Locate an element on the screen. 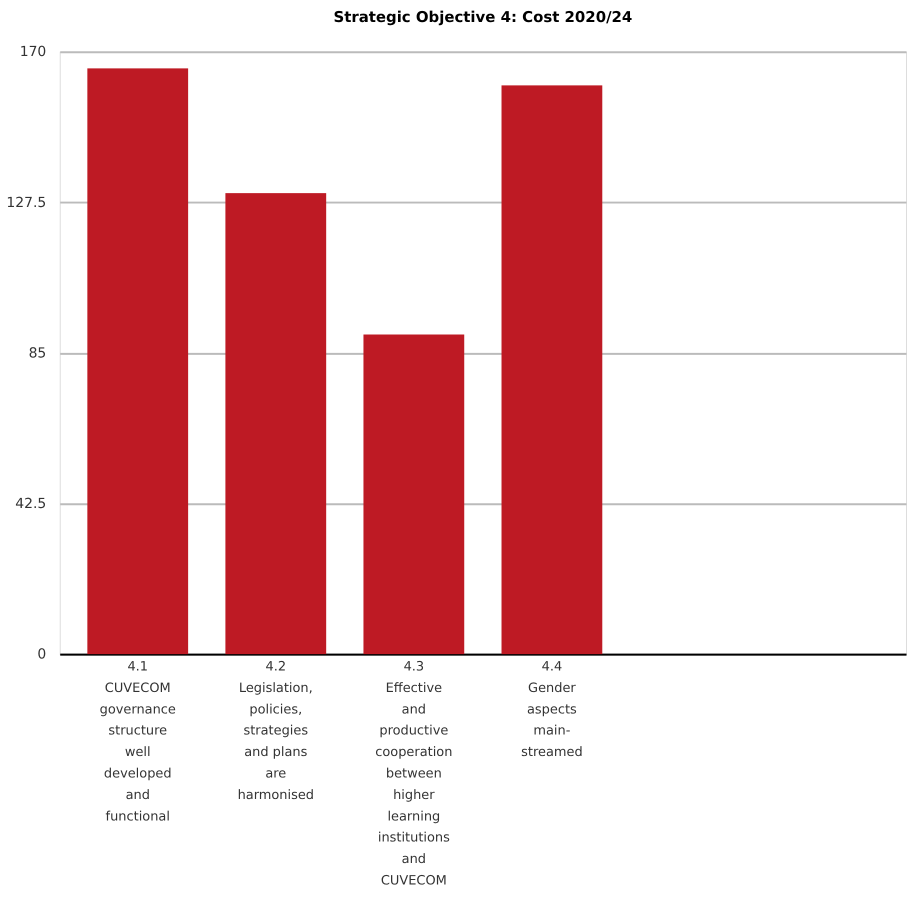 This screenshot has width=908, height=922. x-tick-label: 4.1 CUVECOM governance structure well developed and functional is located at coordinates (138, 742).